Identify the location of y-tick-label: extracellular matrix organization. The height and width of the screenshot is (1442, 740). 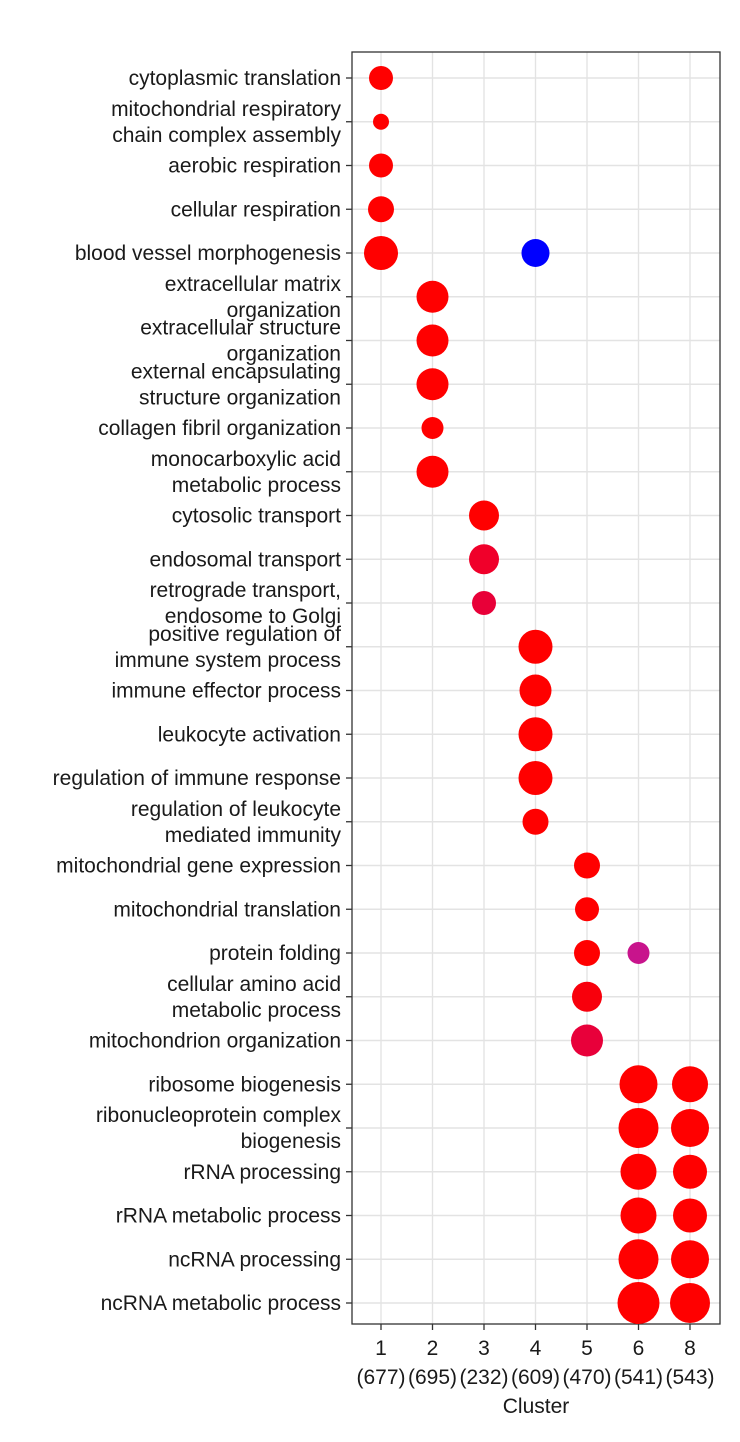
(253, 297).